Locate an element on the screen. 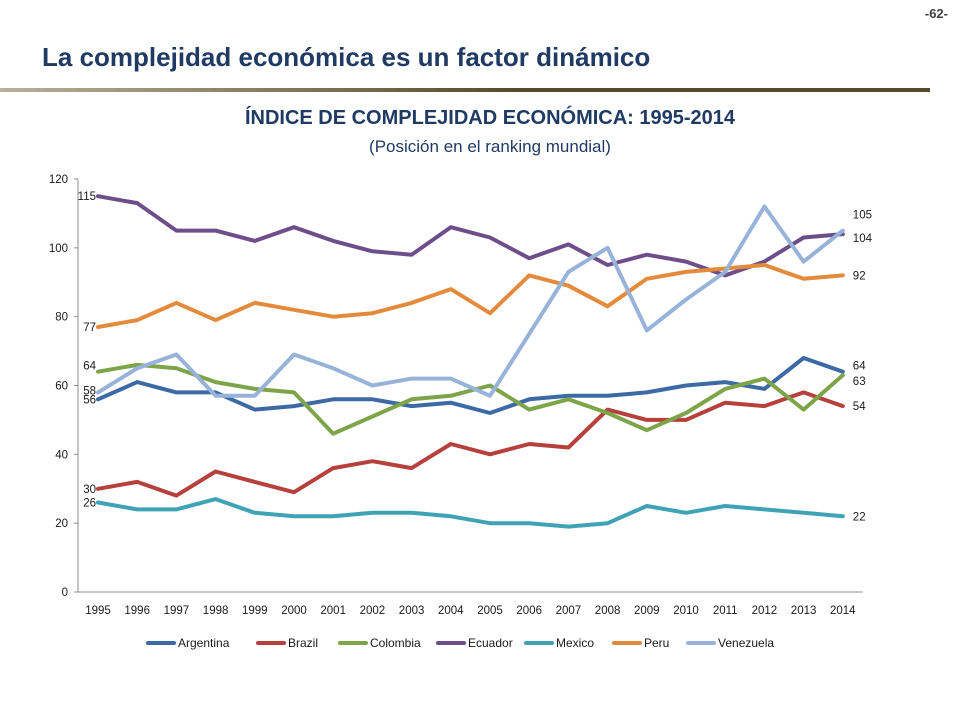  x-tick-label: 2011 is located at coordinates (725, 611).